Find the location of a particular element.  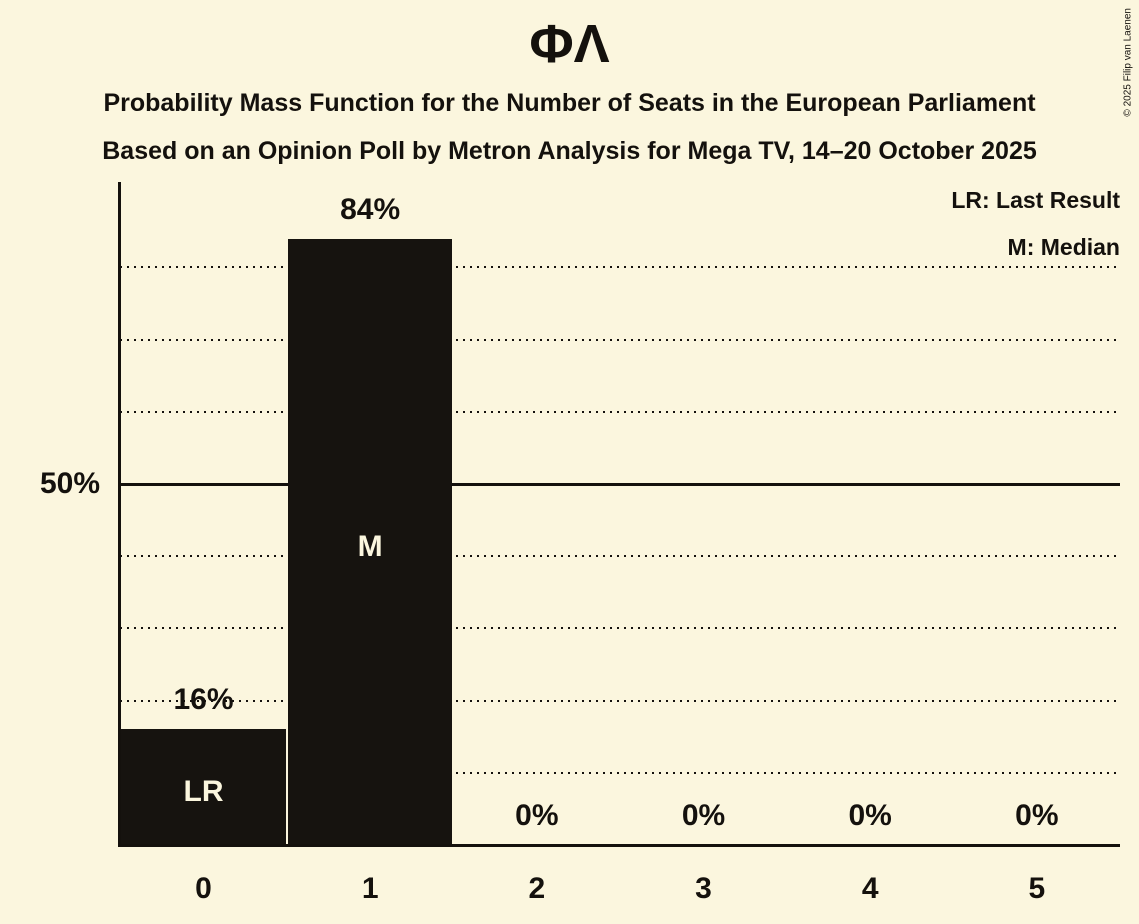

bar-value-label-0: 16% is located at coordinates (203, 700).